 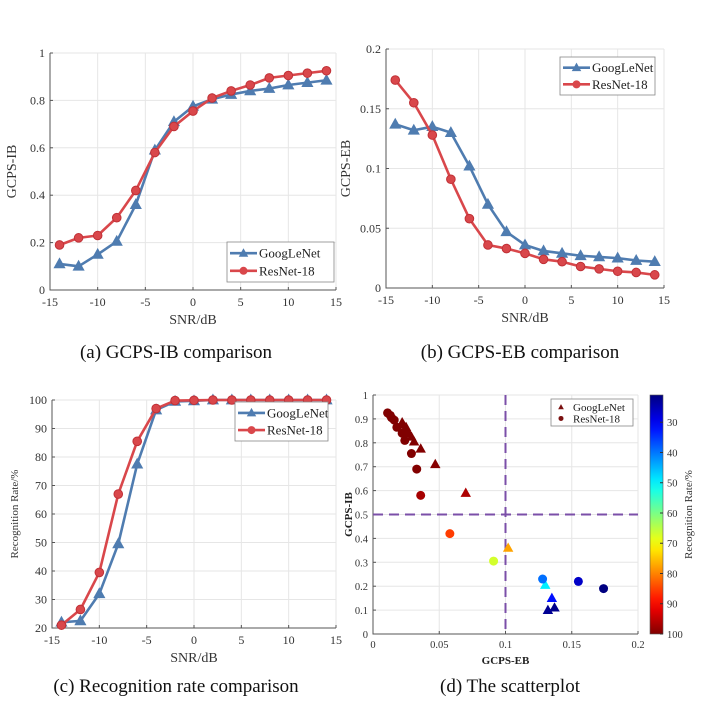 What do you see at coordinates (572, 645) in the screenshot?
I see `x-tick-label: 0.15` at bounding box center [572, 645].